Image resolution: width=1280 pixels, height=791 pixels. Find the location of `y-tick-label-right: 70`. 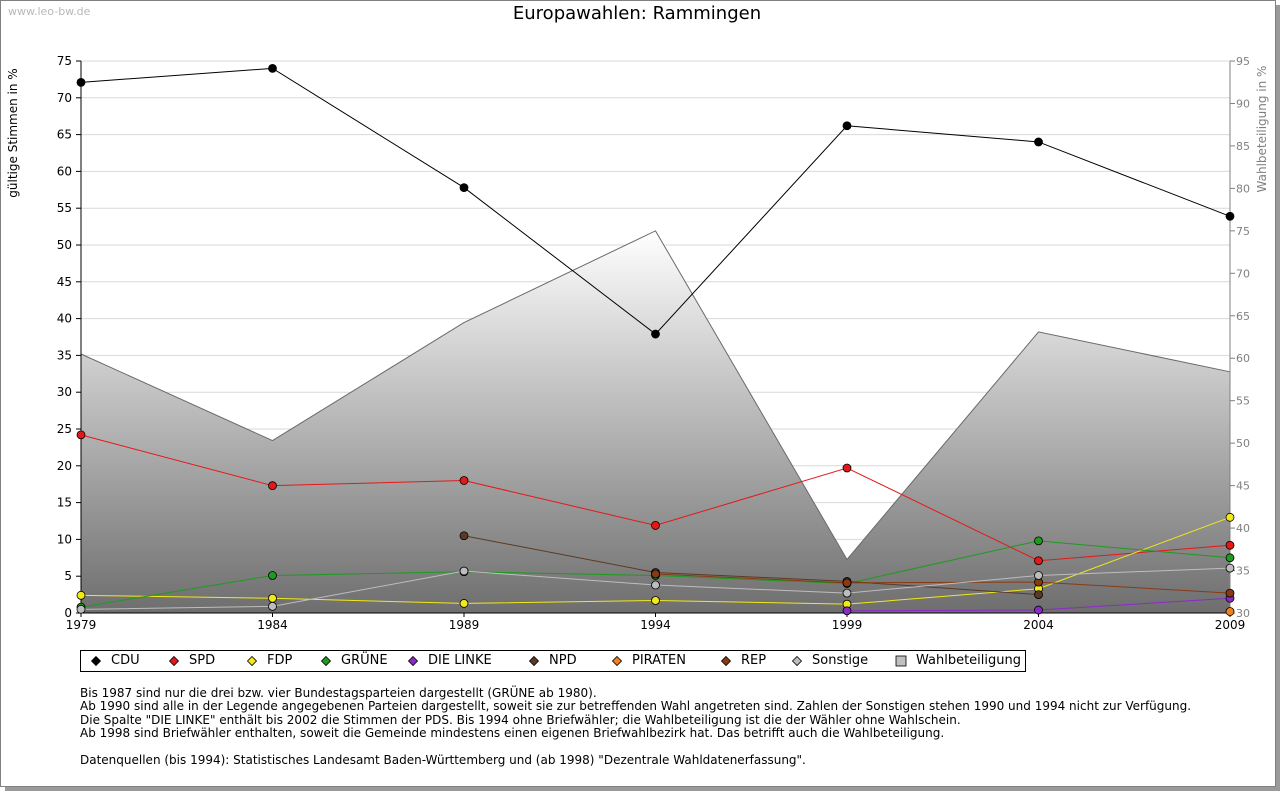

y-tick-label-right: 70 is located at coordinates (1243, 273).